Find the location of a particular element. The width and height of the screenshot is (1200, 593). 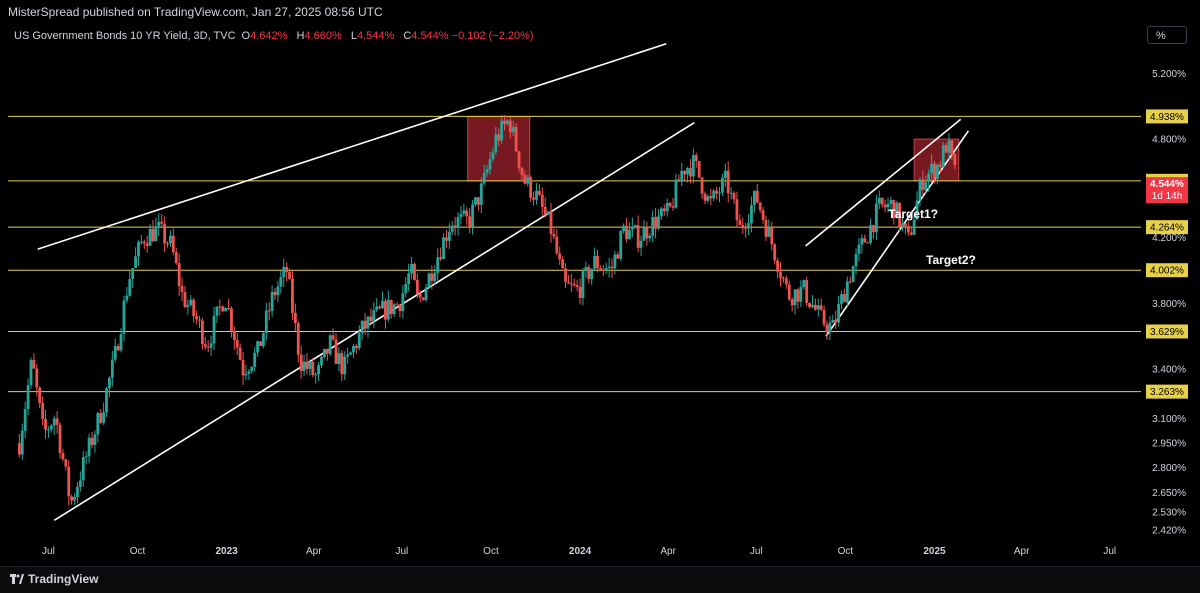

tradingview-logo-icon is located at coordinates (17, 579).